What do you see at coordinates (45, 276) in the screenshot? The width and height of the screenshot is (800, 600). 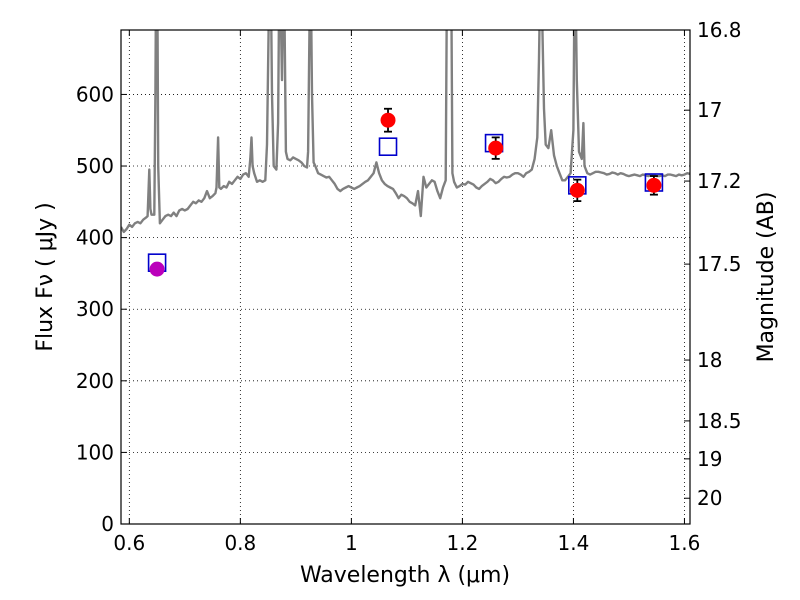 I see `y-axis-label: Flux Fν ( μJy )` at bounding box center [45, 276].